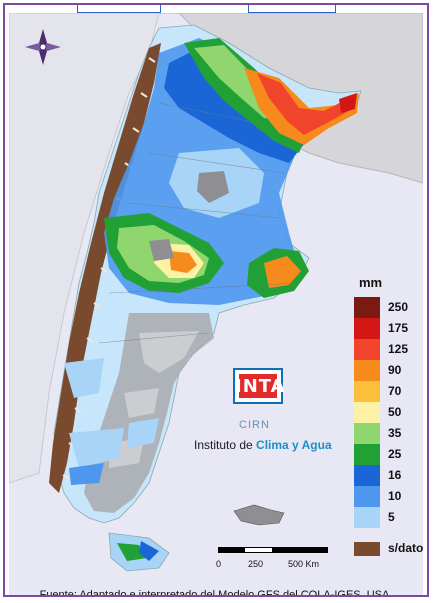  Describe the element at coordinates (398, 328) in the screenshot. I see `legend-label-175: 175` at that location.